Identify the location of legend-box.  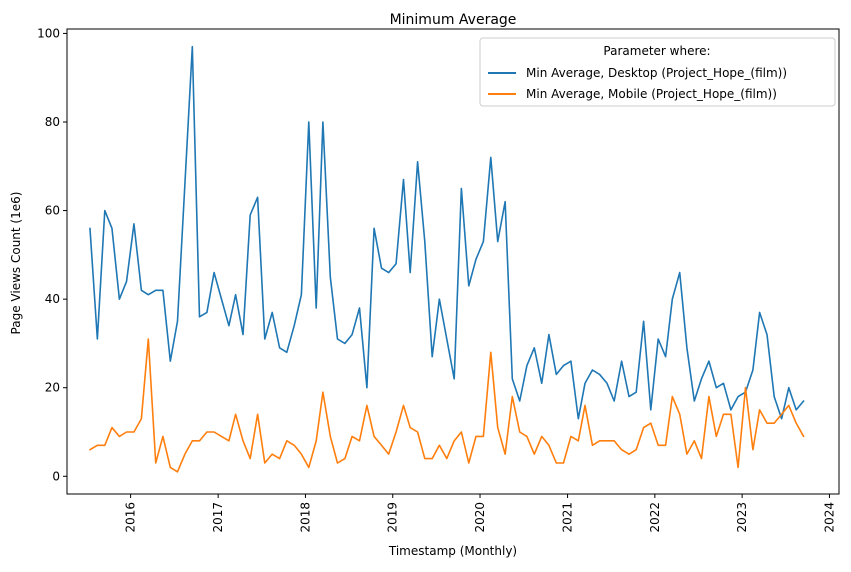
(657, 72).